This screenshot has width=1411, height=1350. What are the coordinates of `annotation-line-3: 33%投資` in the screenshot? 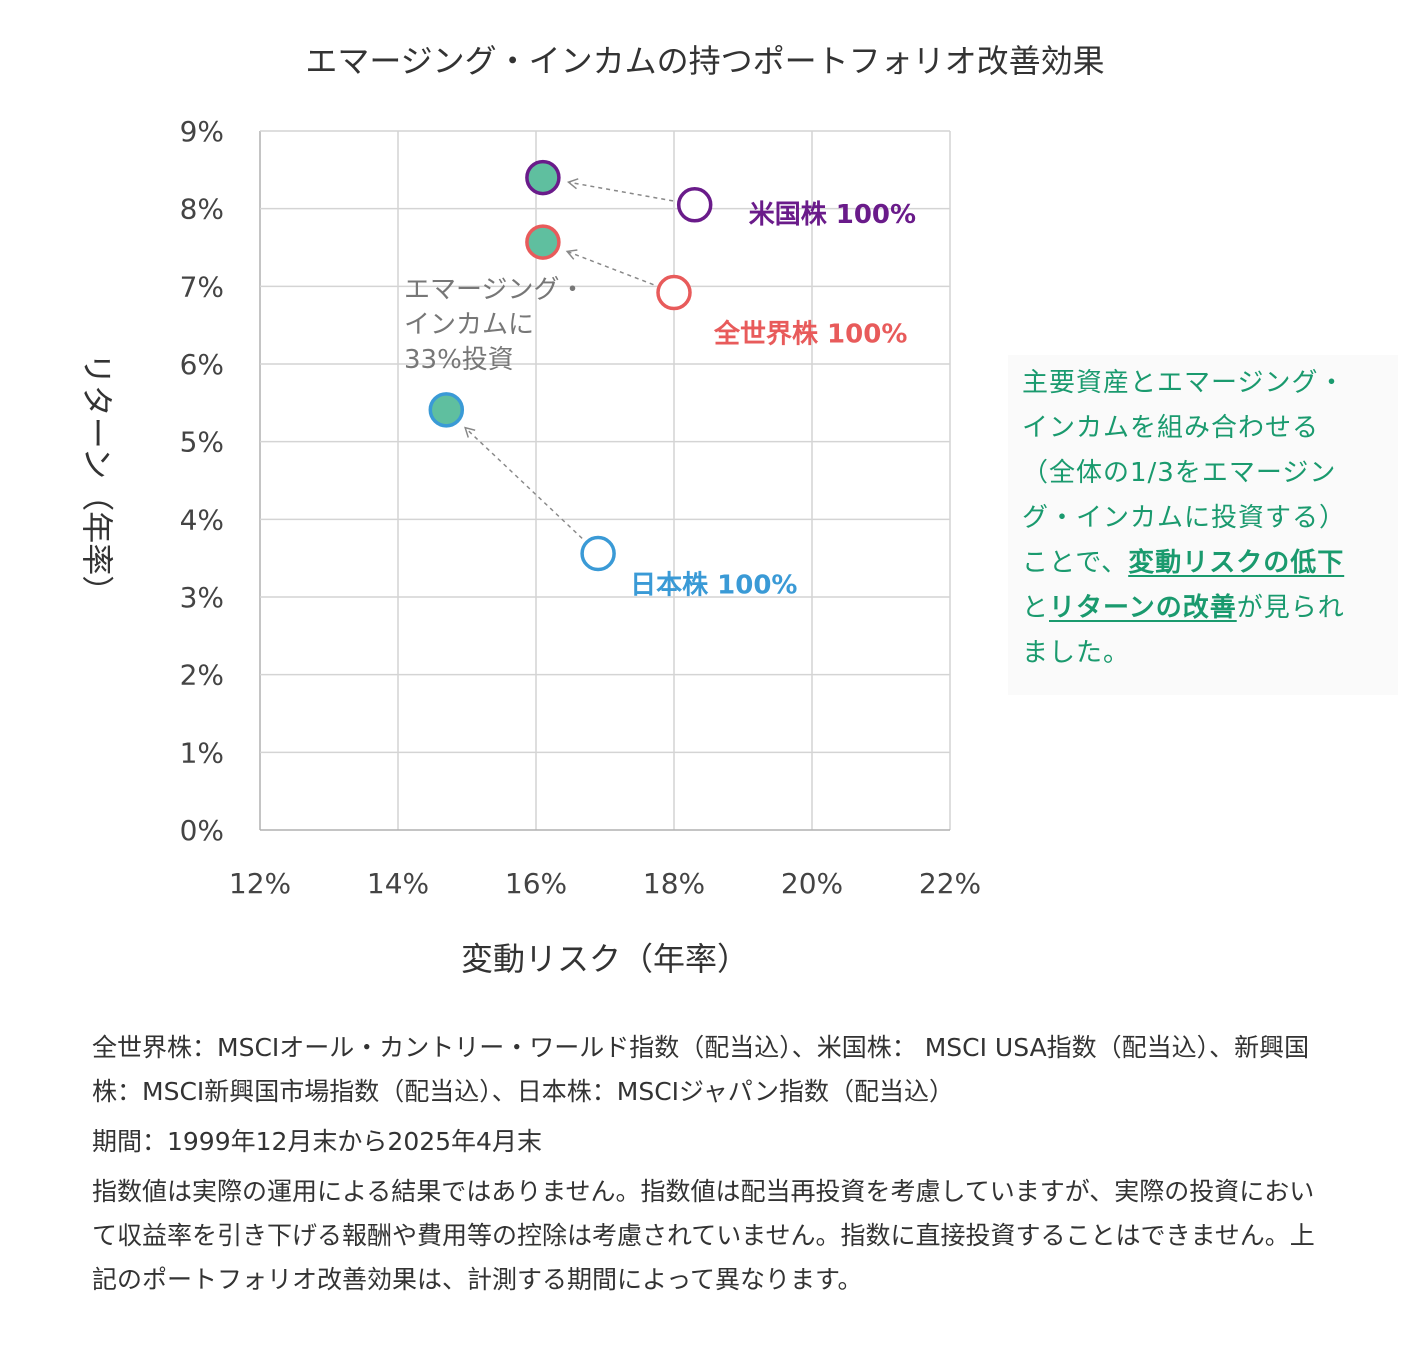 It's located at (459, 360).